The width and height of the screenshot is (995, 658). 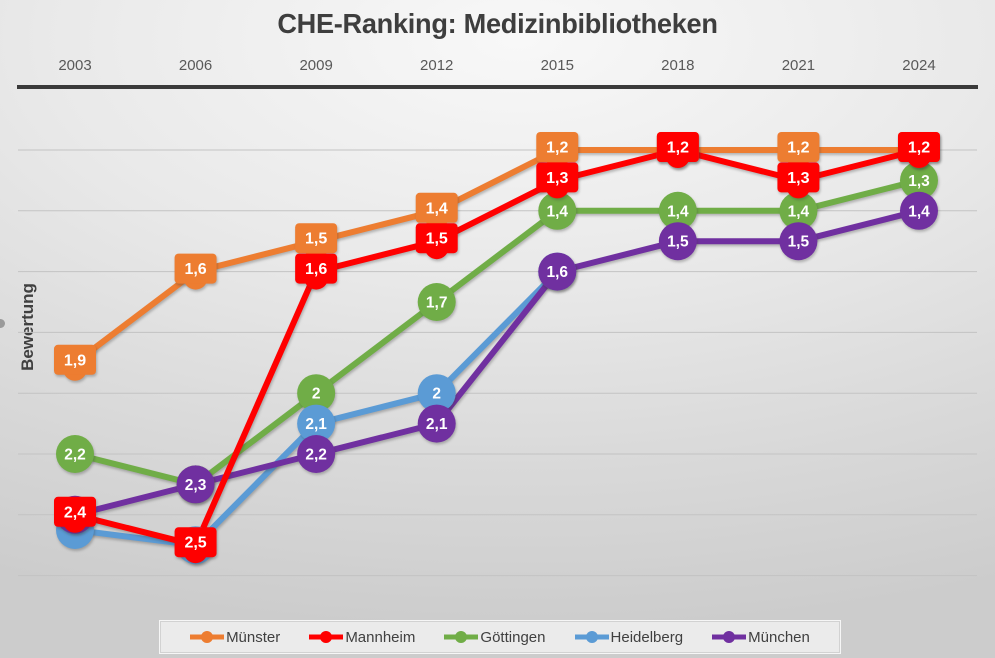 I want to click on marker-Göttingen-2015: 1,4, so click(x=557, y=210).